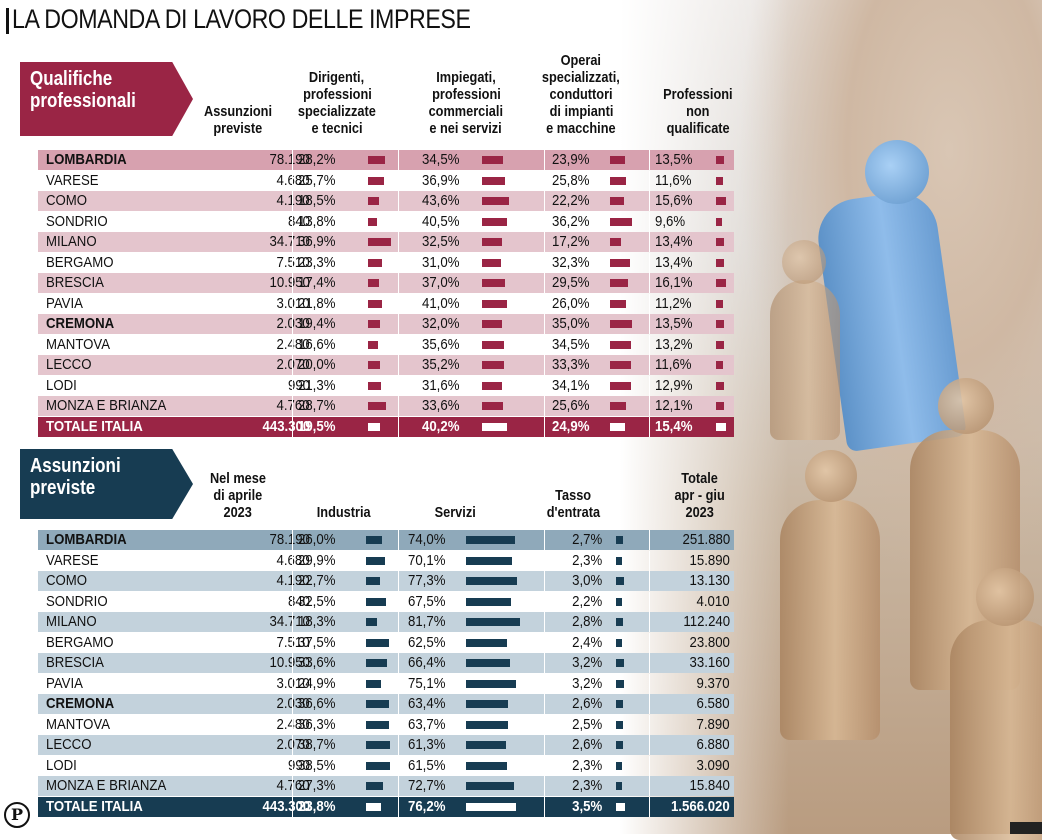 This screenshot has height=840, width=1042. I want to click on region-name-text: LECCO, so click(69, 744).